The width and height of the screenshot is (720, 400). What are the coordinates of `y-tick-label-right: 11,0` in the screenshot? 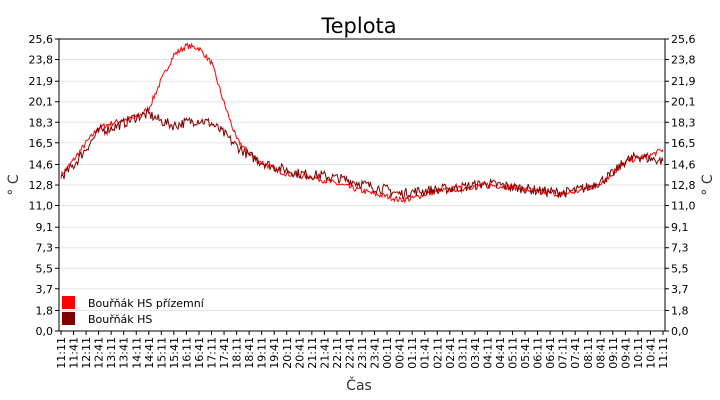 It's located at (683, 206).